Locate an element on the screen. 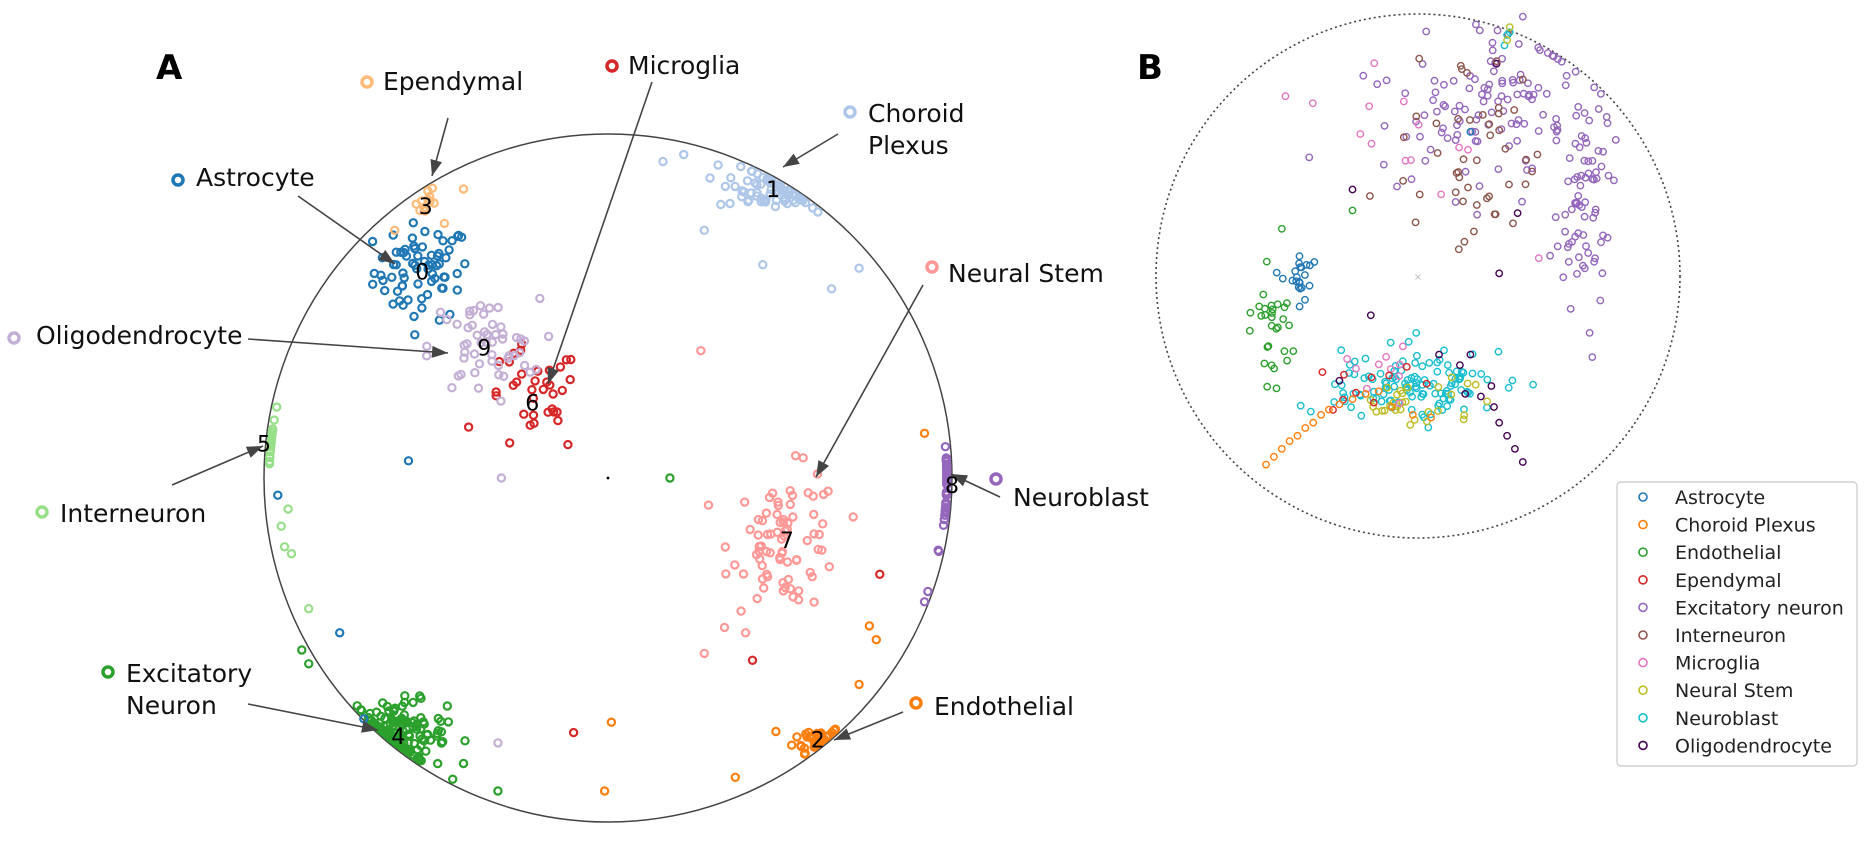  arrow-neural-stem is located at coordinates (869, 381).